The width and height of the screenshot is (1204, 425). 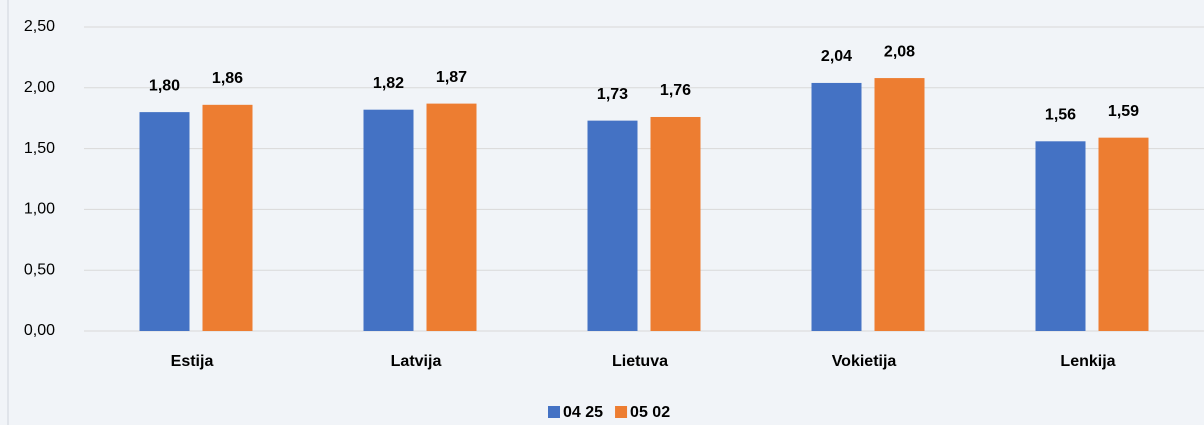 I want to click on x-tick-label: Lietuva, so click(x=640, y=361).